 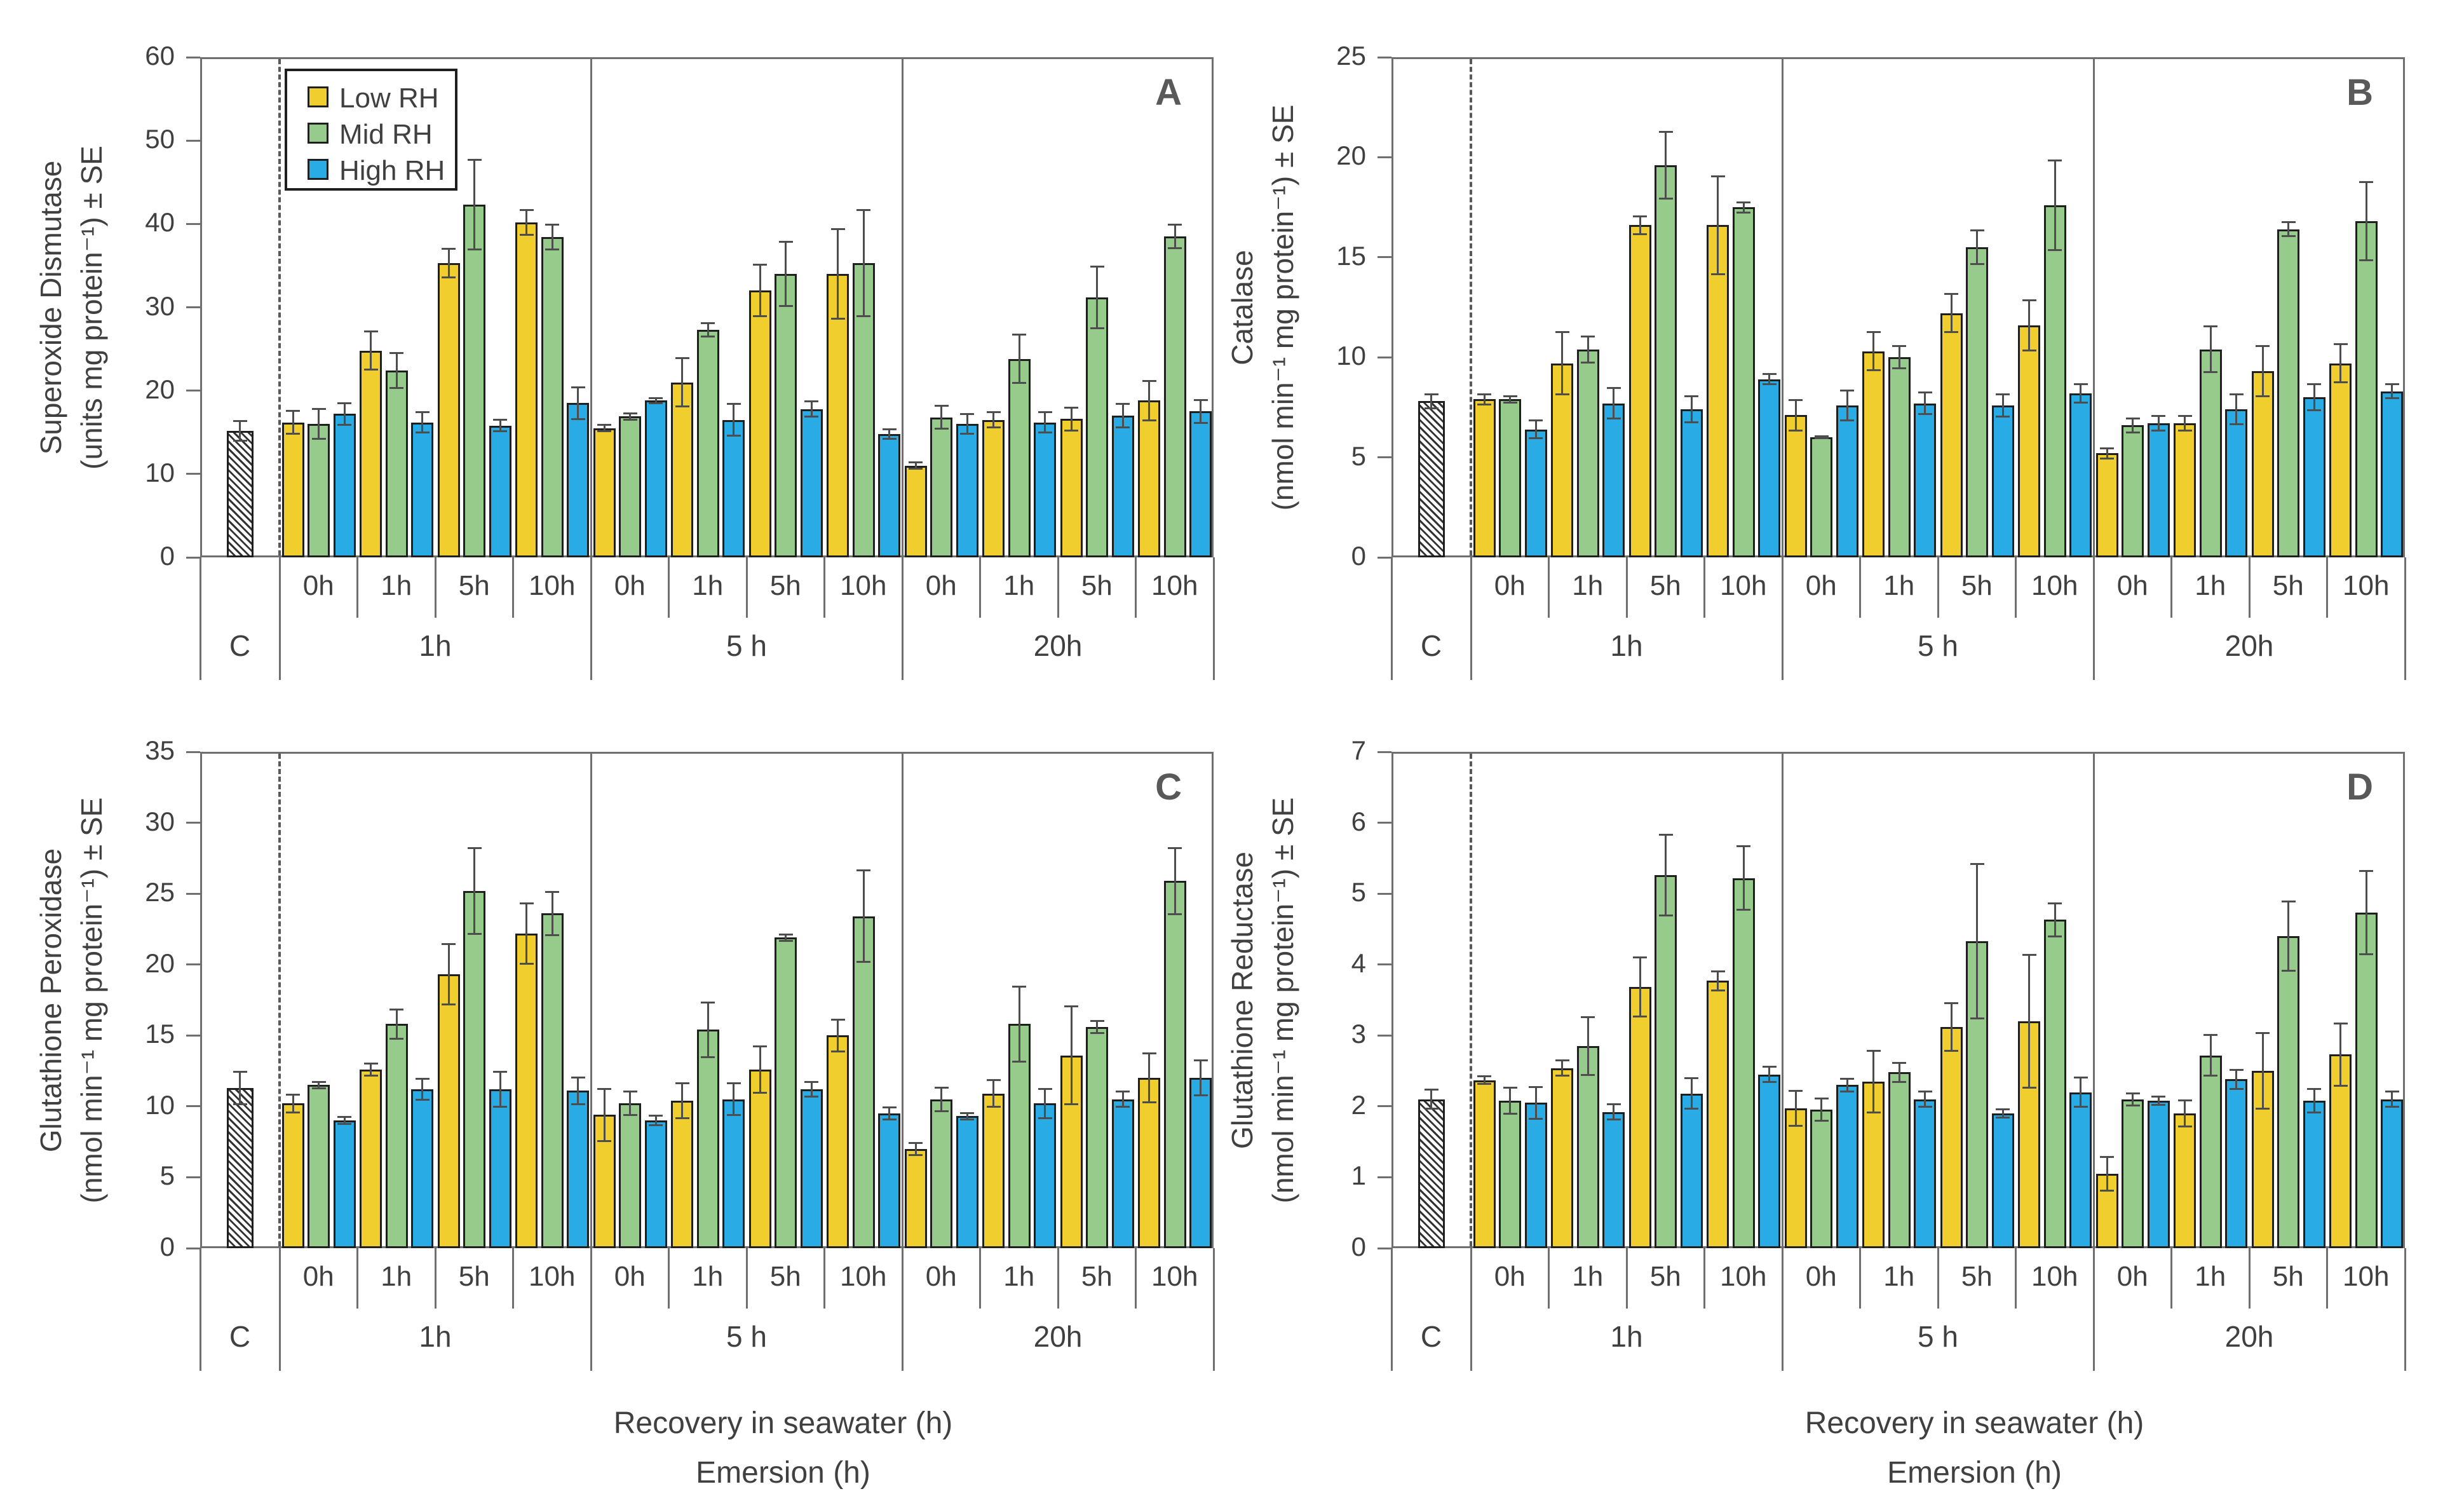 What do you see at coordinates (1358, 1034) in the screenshot?
I see `y-tick-label: 3` at bounding box center [1358, 1034].